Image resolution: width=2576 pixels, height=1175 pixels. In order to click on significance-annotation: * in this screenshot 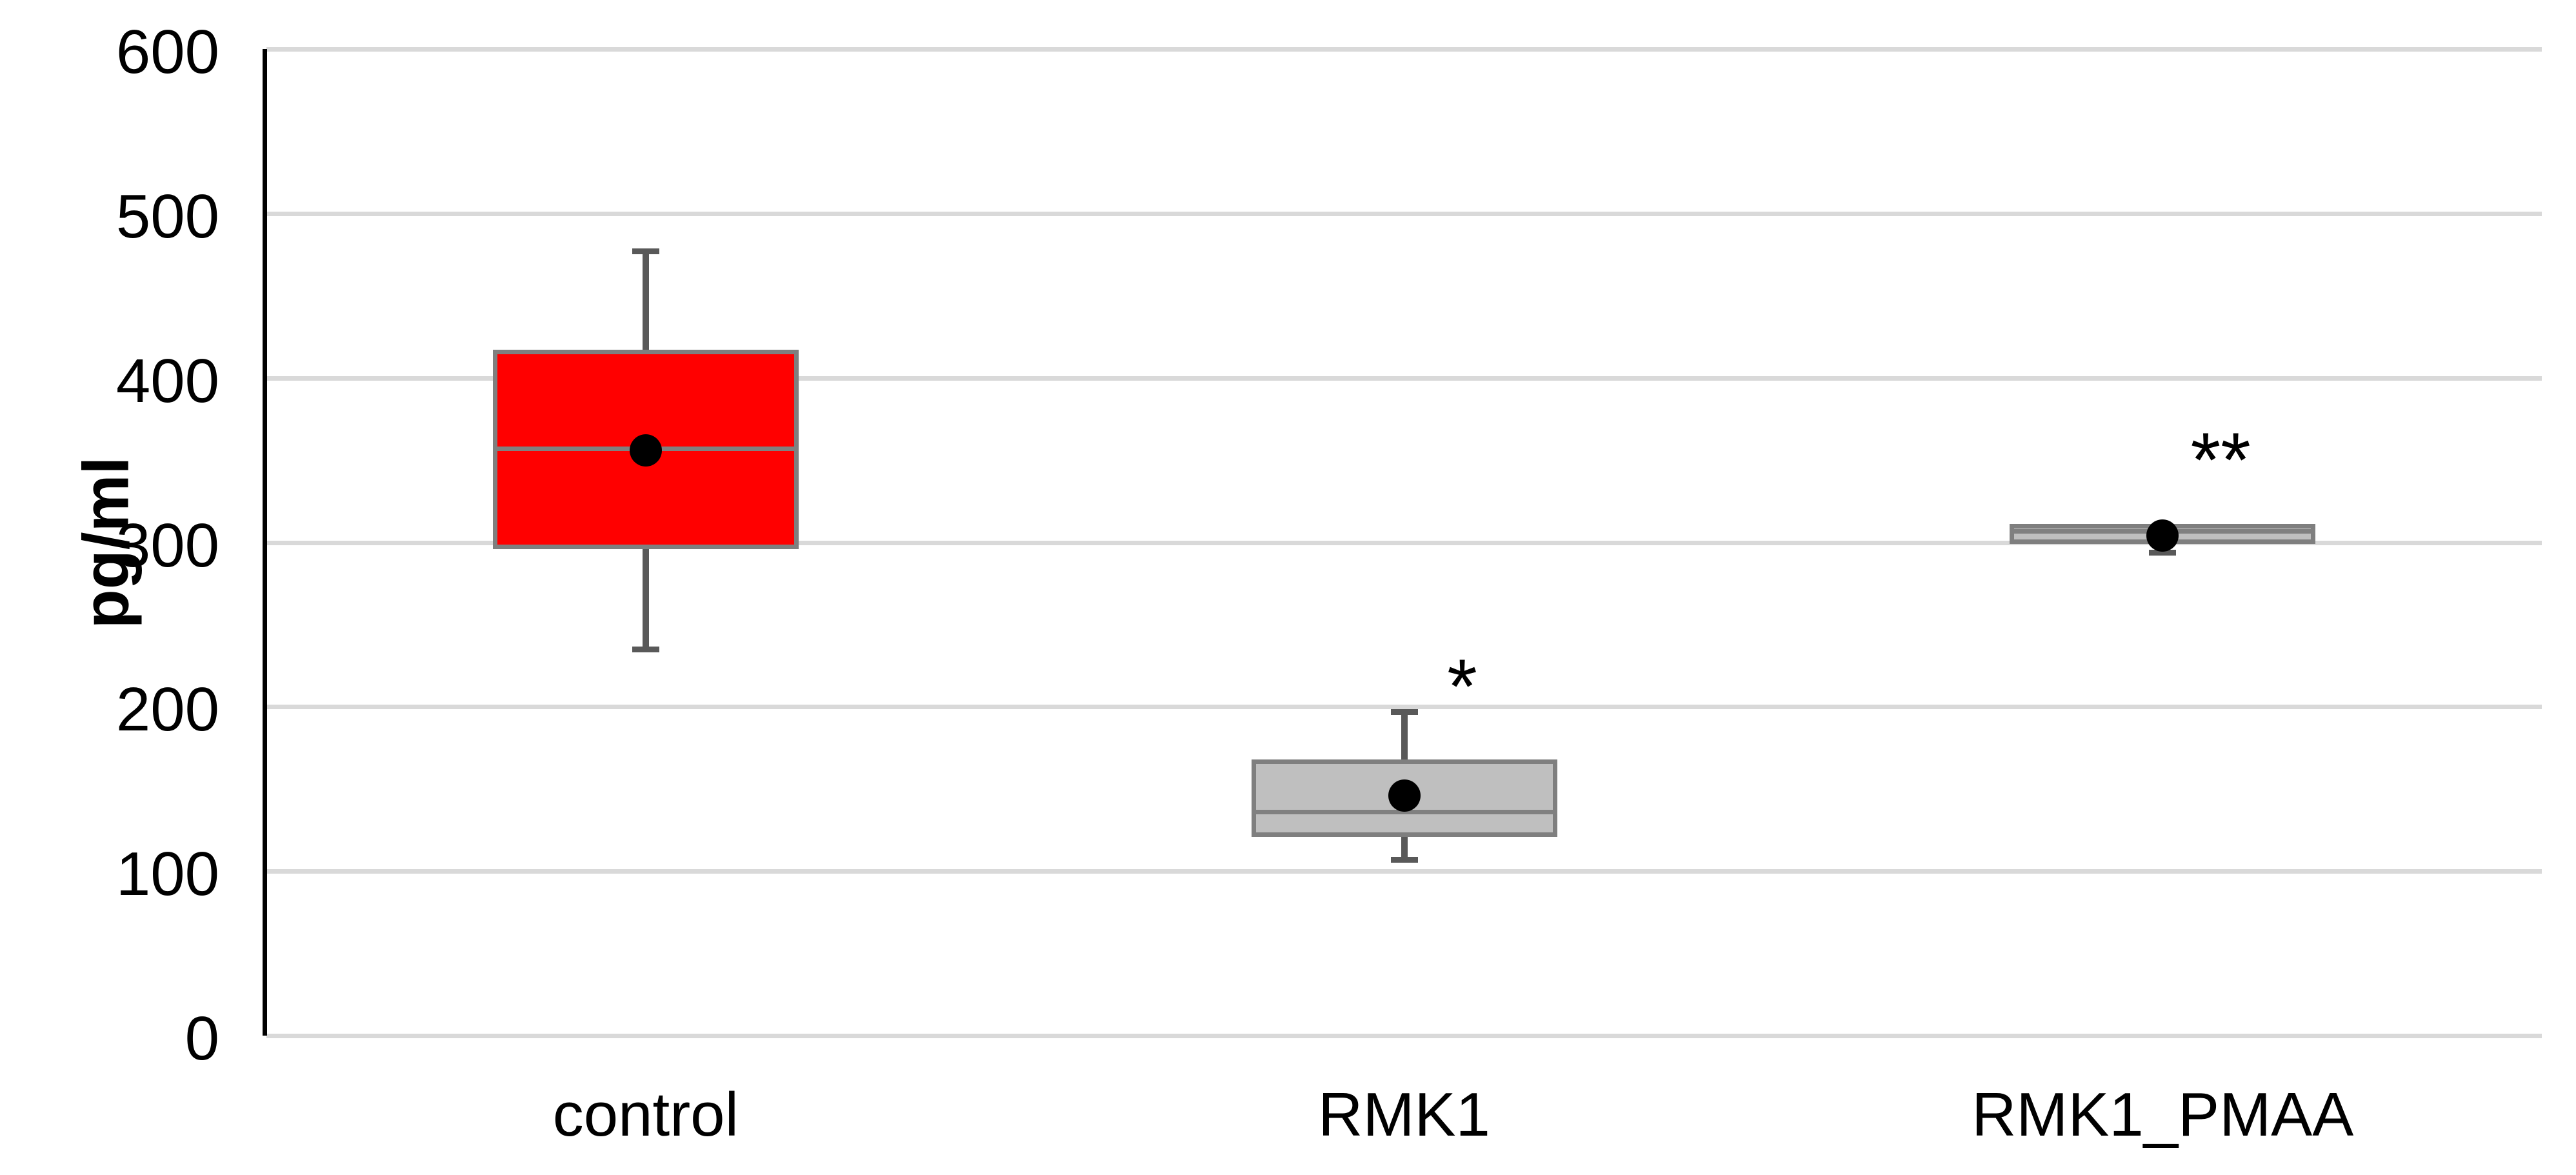, I will do `click(1462, 686)`.